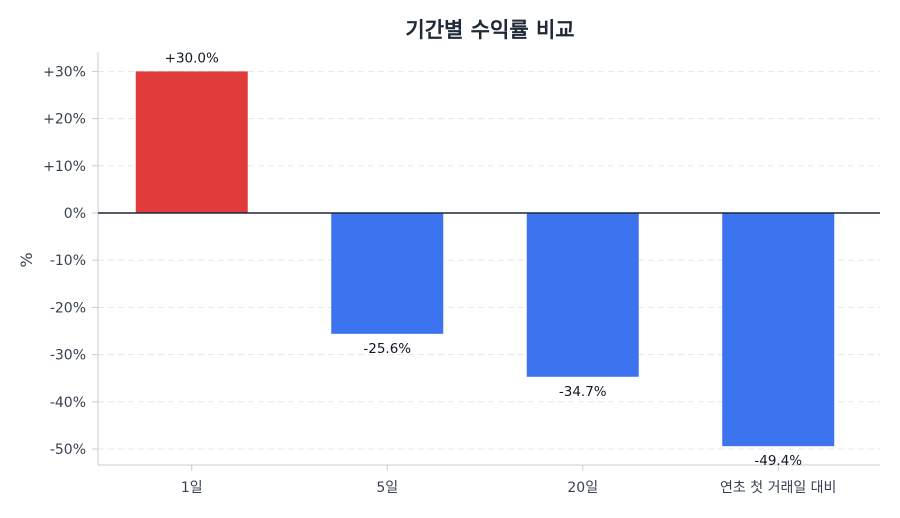 Image resolution: width=900 pixels, height=518 pixels. What do you see at coordinates (64, 72) in the screenshot?
I see `y-tick-label: +30%` at bounding box center [64, 72].